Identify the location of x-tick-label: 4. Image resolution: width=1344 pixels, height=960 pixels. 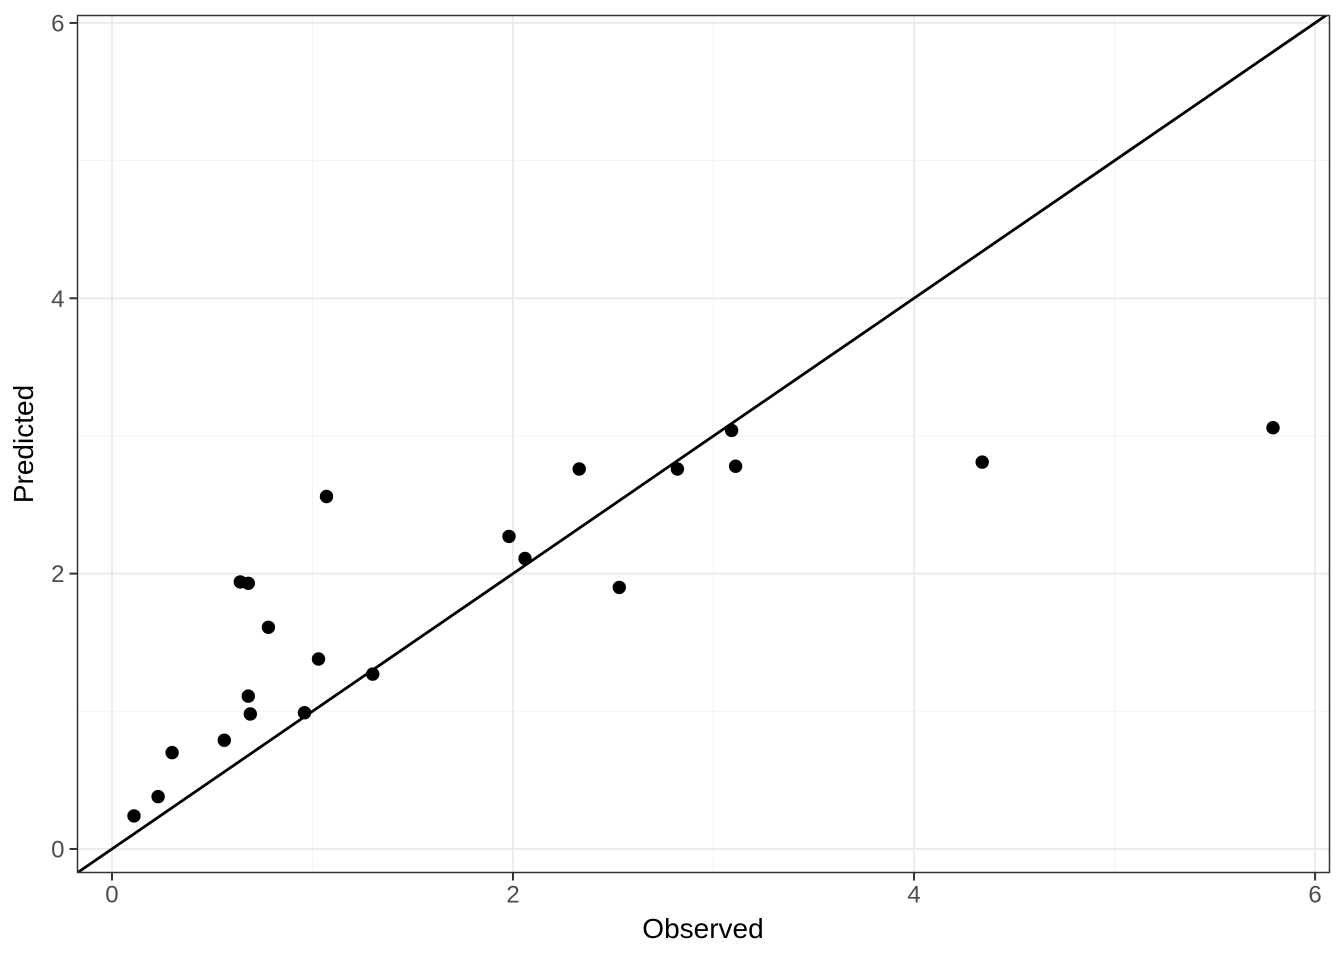
(913, 895).